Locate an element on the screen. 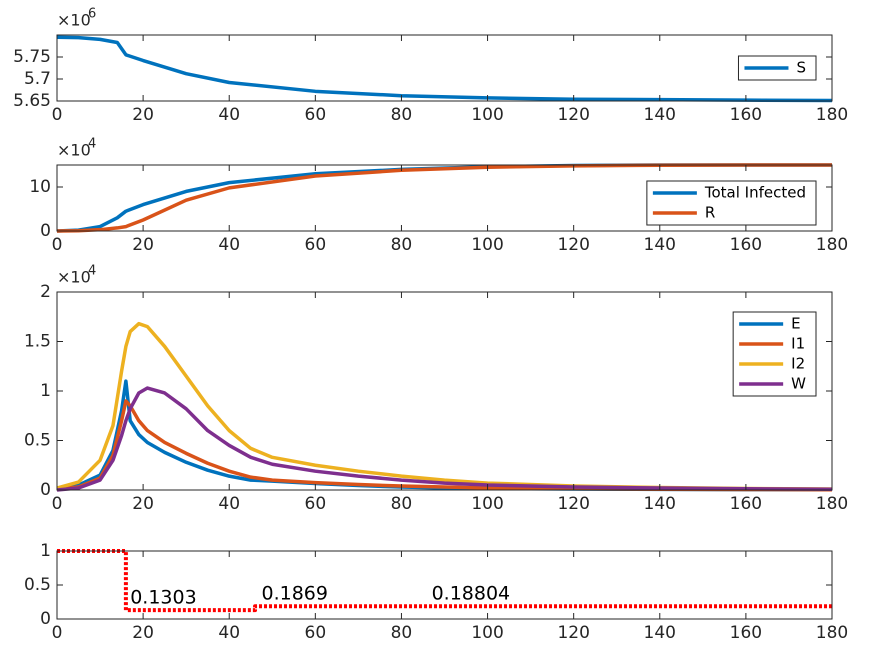  legend: Total Infected R is located at coordinates (731, 203).